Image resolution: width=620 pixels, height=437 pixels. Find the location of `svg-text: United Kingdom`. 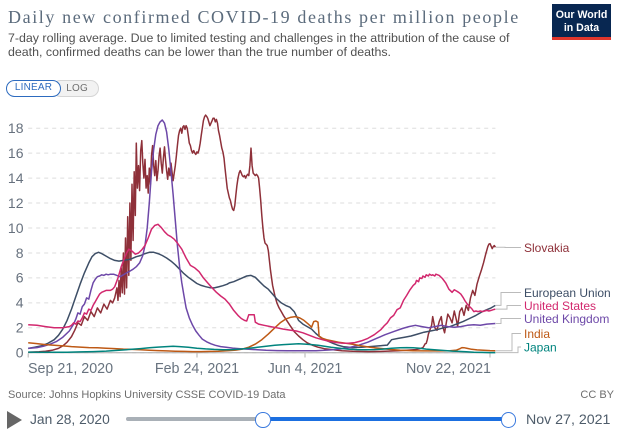

svg-text: United Kingdom is located at coordinates (566, 319).